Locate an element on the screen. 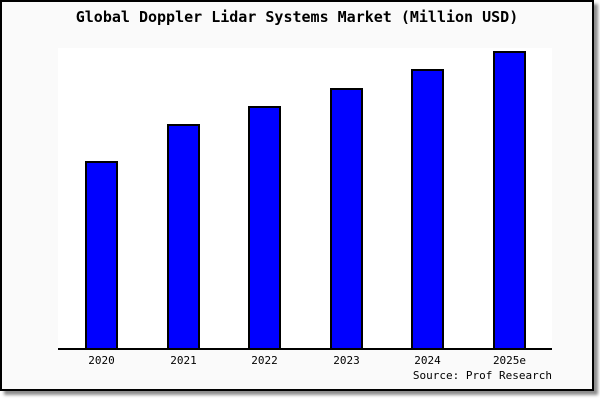 This screenshot has width=600, height=400. bar-2023 is located at coordinates (346, 218).